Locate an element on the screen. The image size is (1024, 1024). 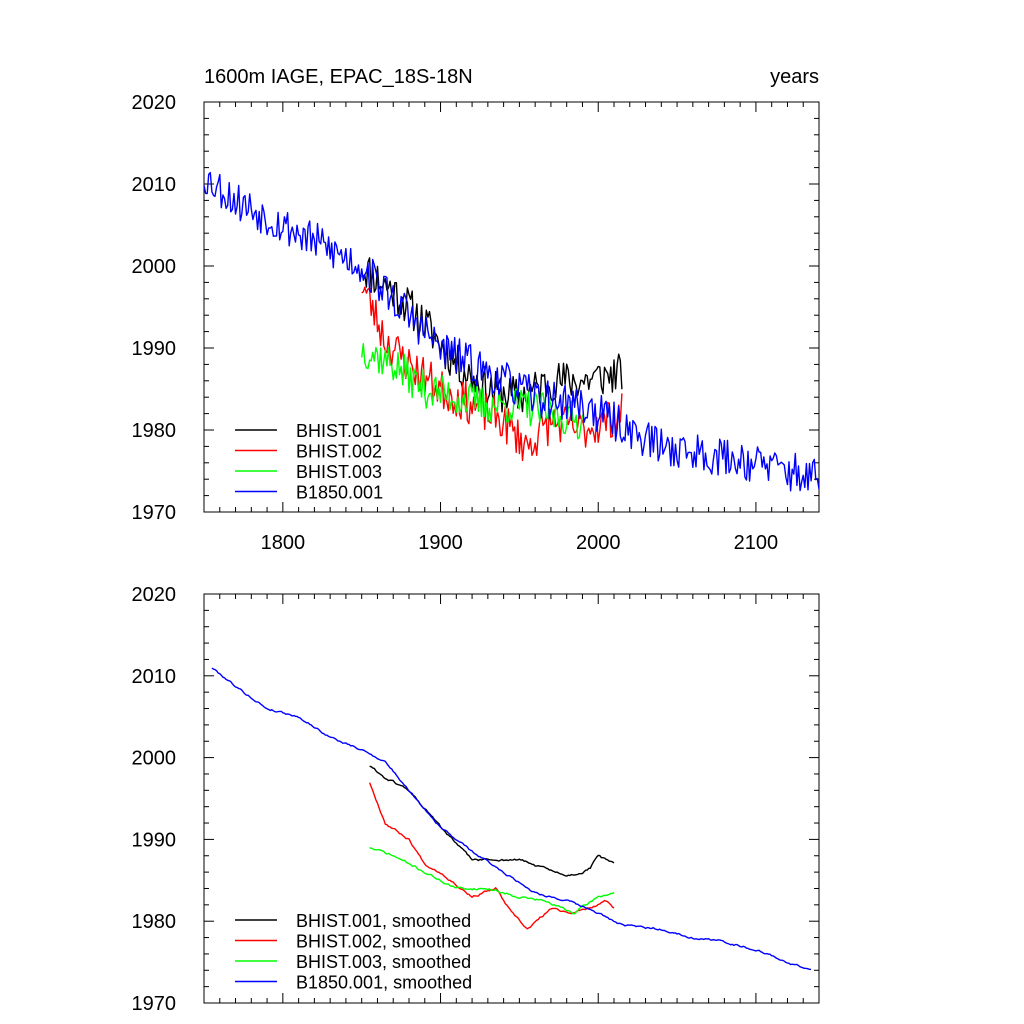
x-tick-label: 2100 is located at coordinates (756, 543).